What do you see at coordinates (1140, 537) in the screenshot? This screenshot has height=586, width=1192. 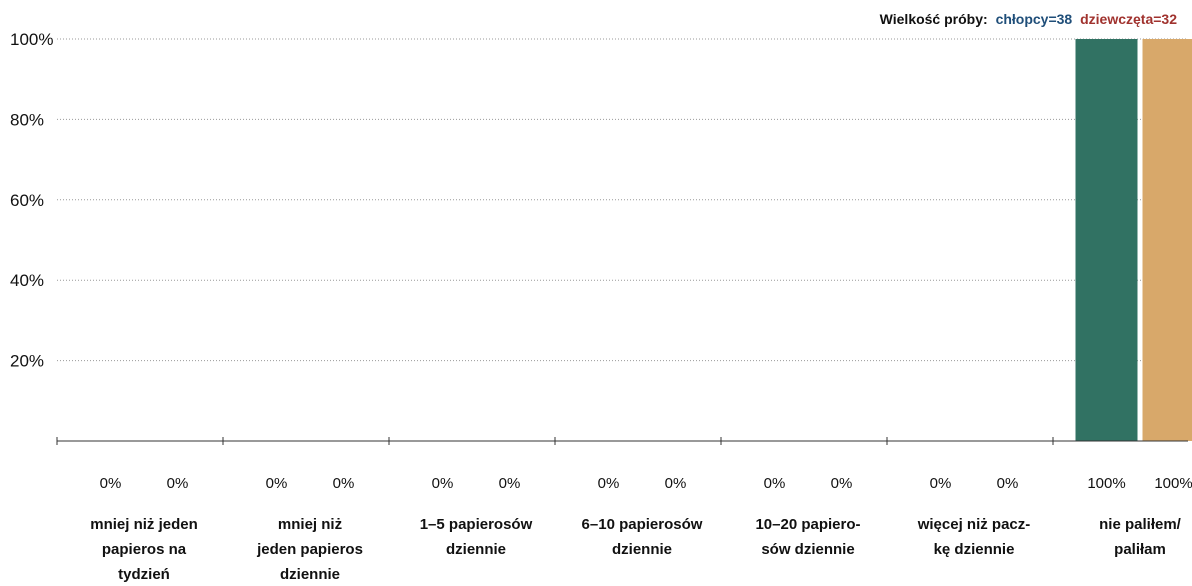 I see `category-label: nie paliłem/paliłam` at bounding box center [1140, 537].